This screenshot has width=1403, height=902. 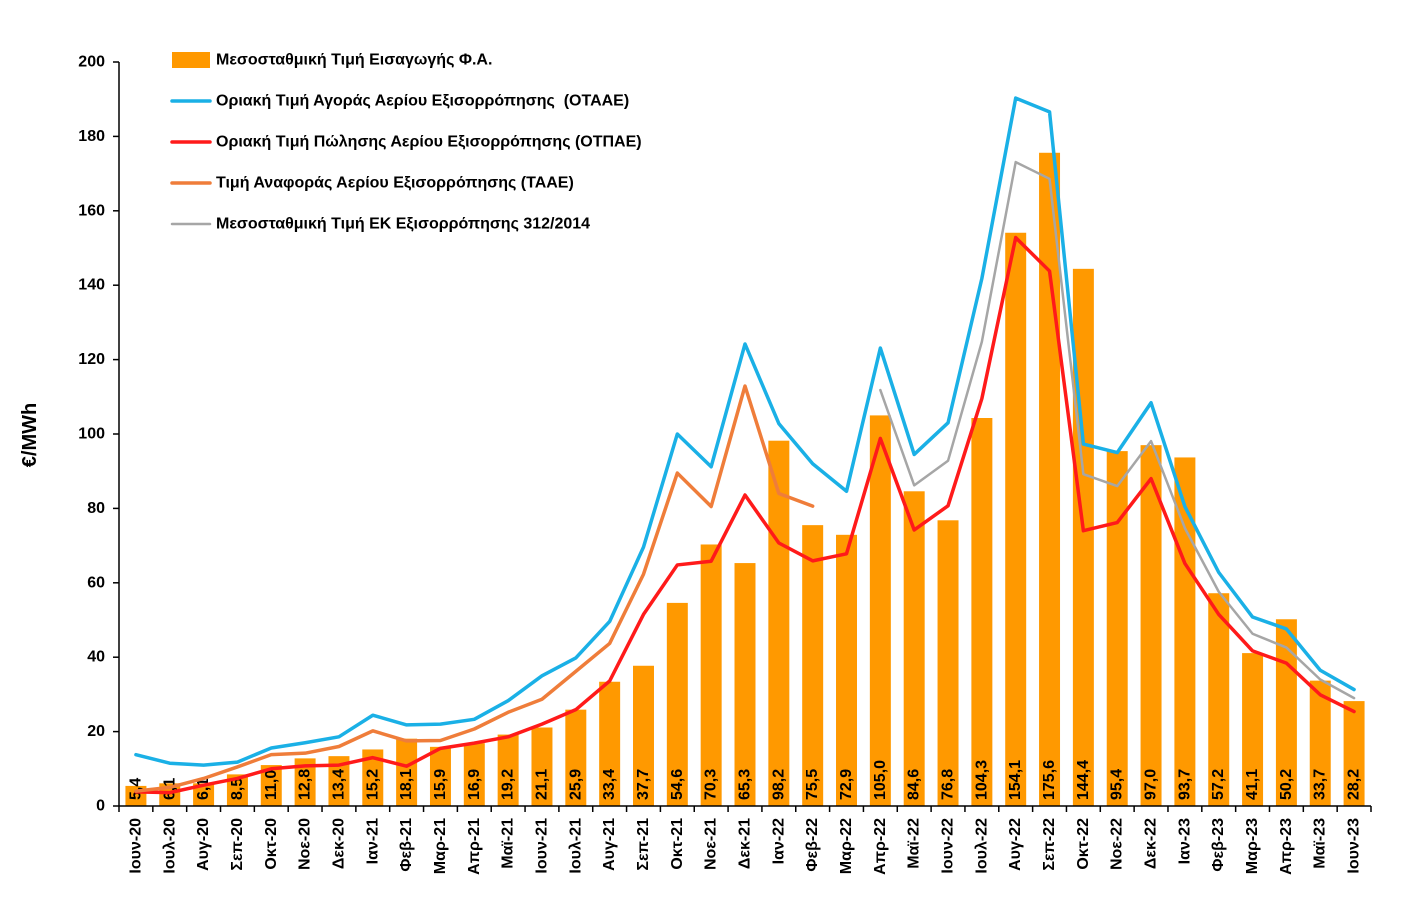 I want to click on legend-label-0: Μεσοσταθμική Τιμή Εισαγωγής Φ.Α., so click(x=354, y=60).